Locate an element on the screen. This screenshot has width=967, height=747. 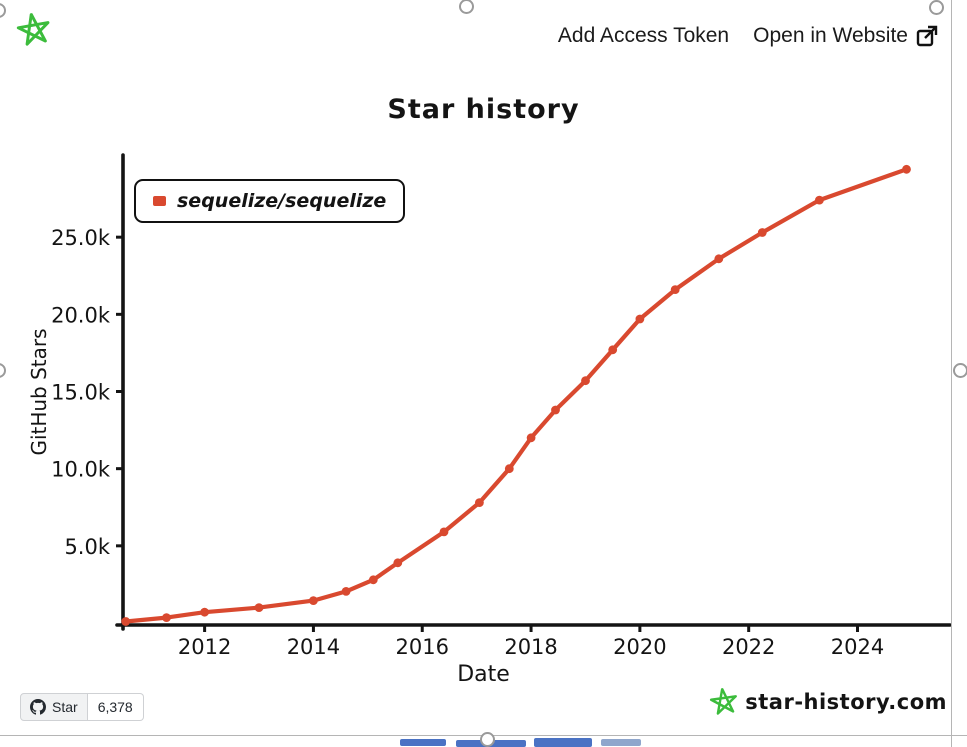
legend-series-name: sequelize/sequelize is located at coordinates (282, 201).